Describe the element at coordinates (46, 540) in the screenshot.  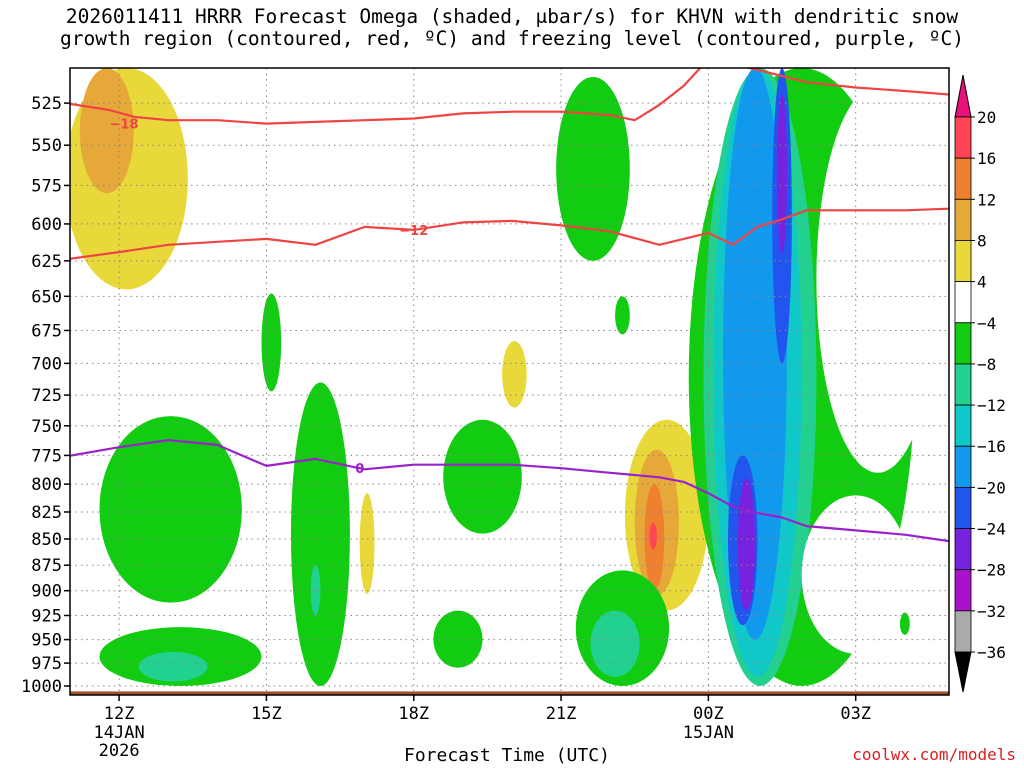
I see `y-tick-label-850: 850` at that location.